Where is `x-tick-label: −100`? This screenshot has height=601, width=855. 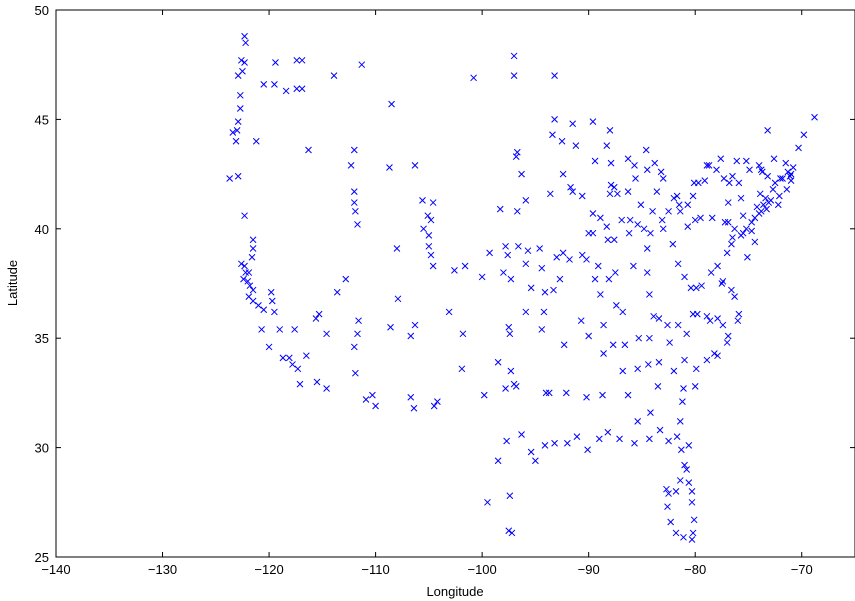
x-tick-label: −100 is located at coordinates (481, 569).